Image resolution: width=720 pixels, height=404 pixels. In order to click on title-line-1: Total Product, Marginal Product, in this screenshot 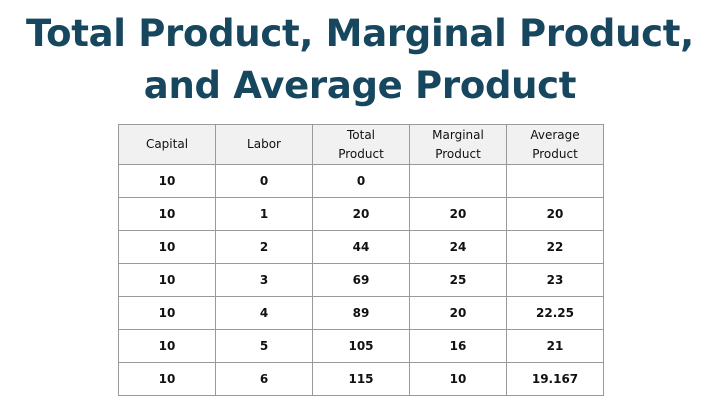, I will do `click(360, 33)`.